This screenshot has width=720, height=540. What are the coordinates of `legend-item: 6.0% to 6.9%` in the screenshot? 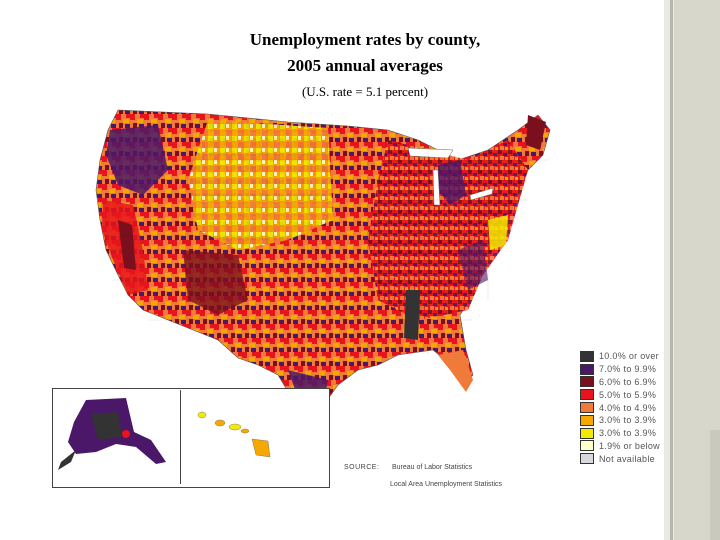 It's located at (630, 382).